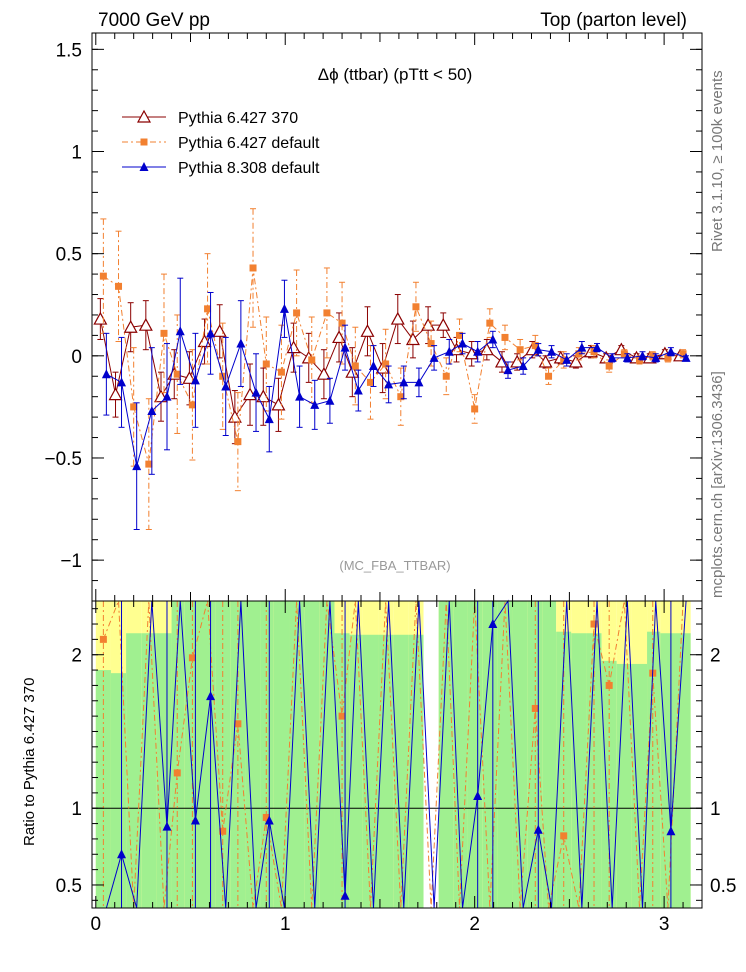 The width and height of the screenshot is (746, 972). What do you see at coordinates (723, 886) in the screenshot?
I see `ratio-y-tick-label-right: 0.5` at bounding box center [723, 886].